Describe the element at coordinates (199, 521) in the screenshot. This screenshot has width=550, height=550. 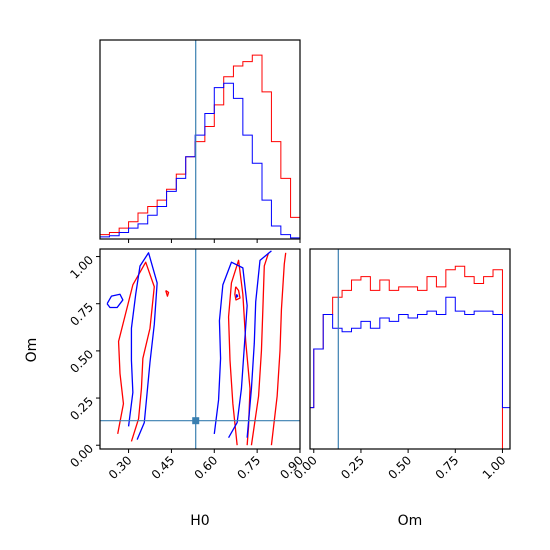
I see `x-axis-label-h0: H0` at that location.